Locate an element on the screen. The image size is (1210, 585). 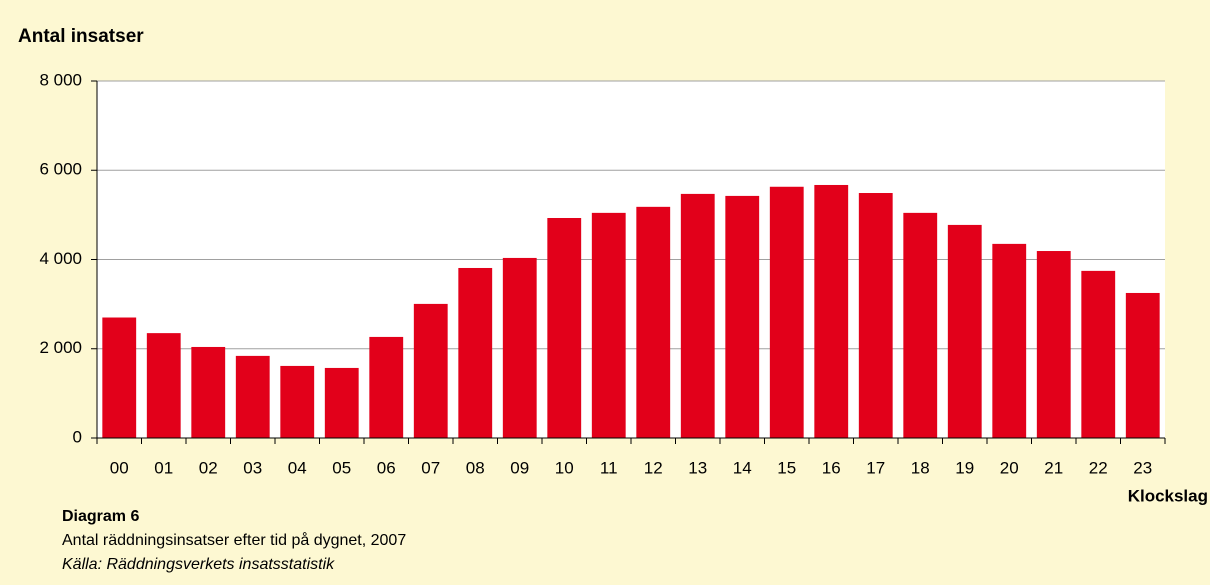
x-tick-label: 01 is located at coordinates (163, 467).